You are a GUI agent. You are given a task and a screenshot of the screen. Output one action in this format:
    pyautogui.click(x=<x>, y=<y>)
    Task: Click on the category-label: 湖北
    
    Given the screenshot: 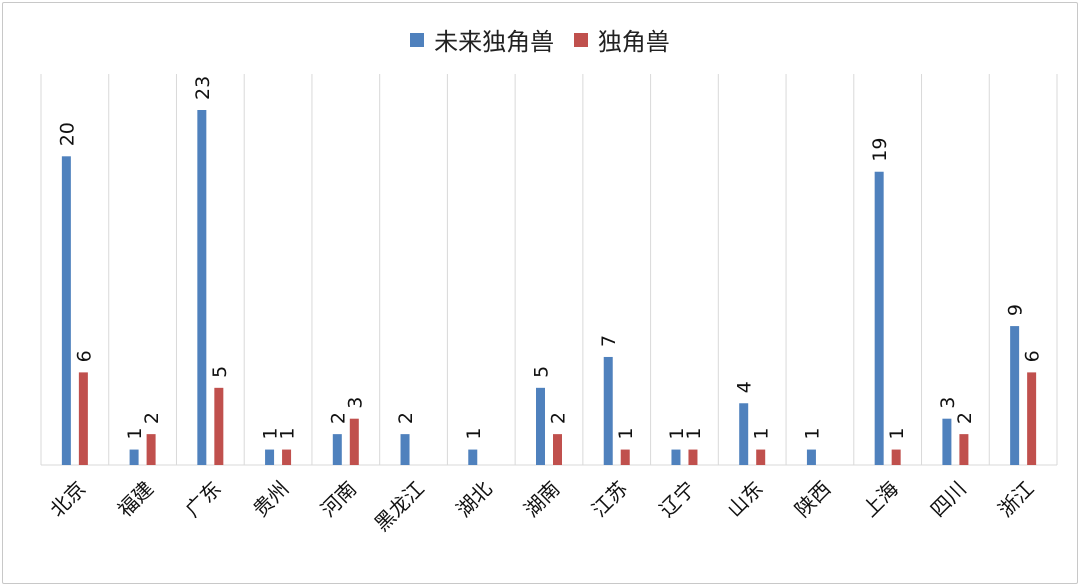 What is the action you would take?
    pyautogui.click(x=473, y=498)
    